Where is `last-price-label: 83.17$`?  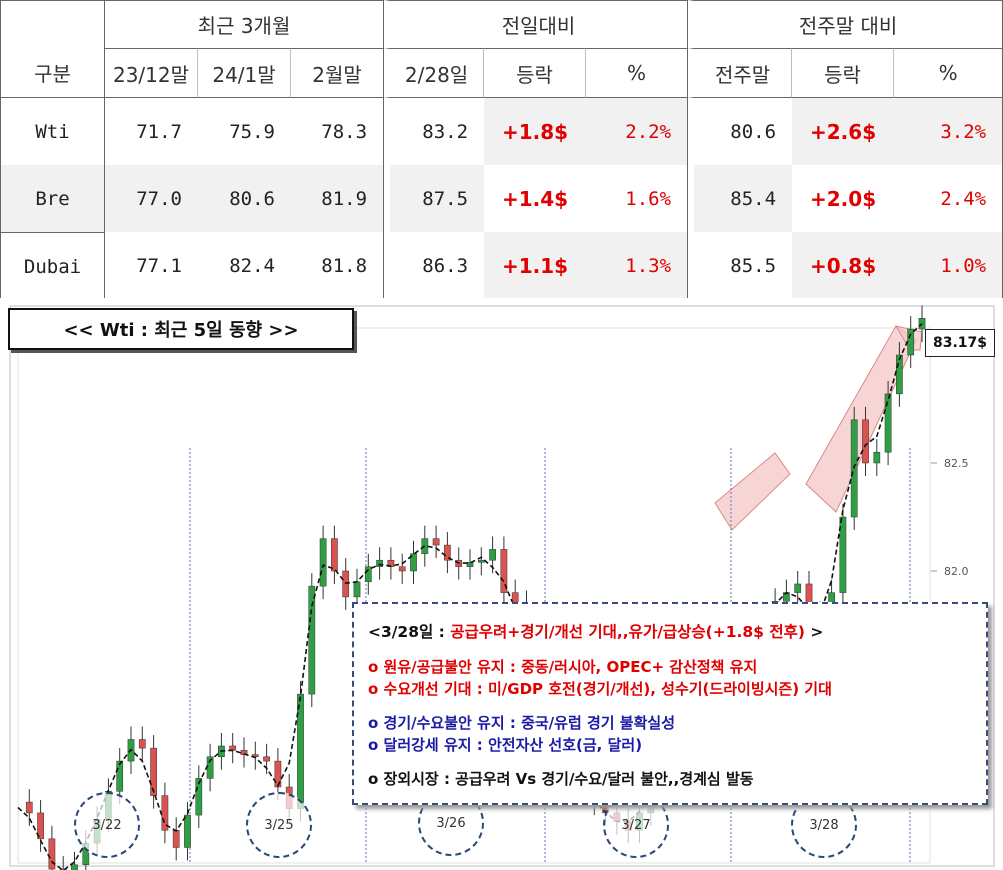 last-price-label: 83.17$ is located at coordinates (960, 343).